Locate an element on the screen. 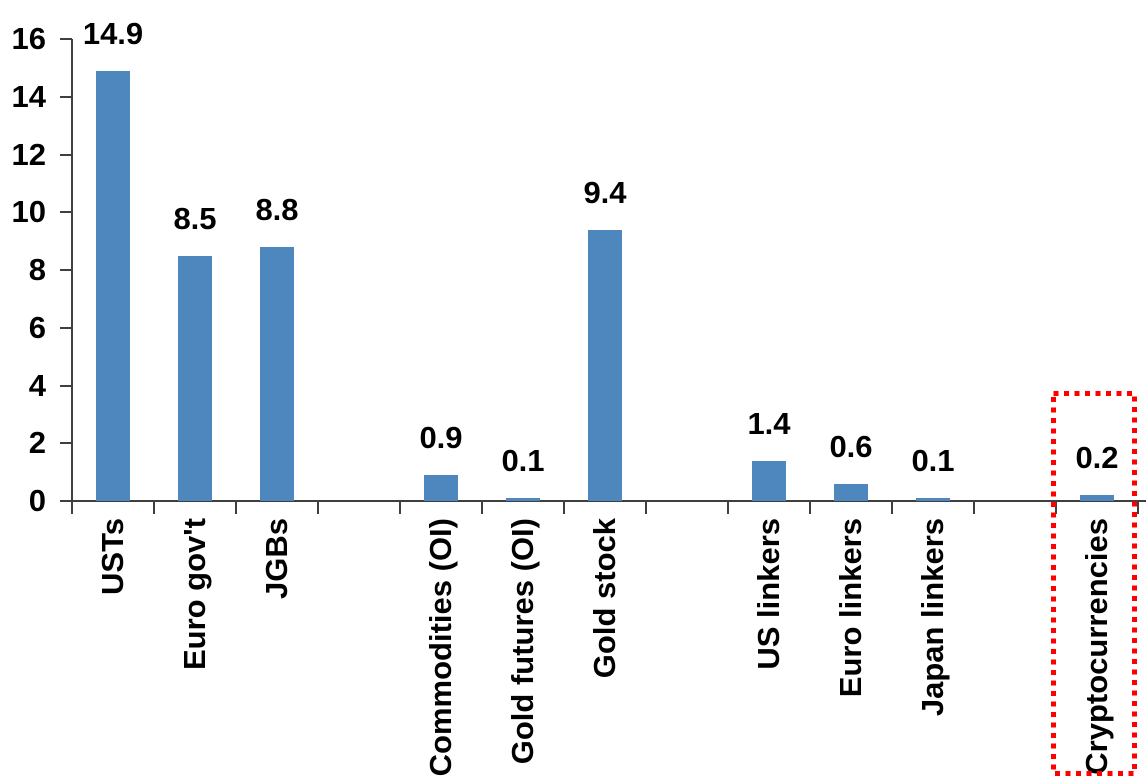 The height and width of the screenshot is (780, 1146). y-axis-tick-label: 12 is located at coordinates (28, 154).